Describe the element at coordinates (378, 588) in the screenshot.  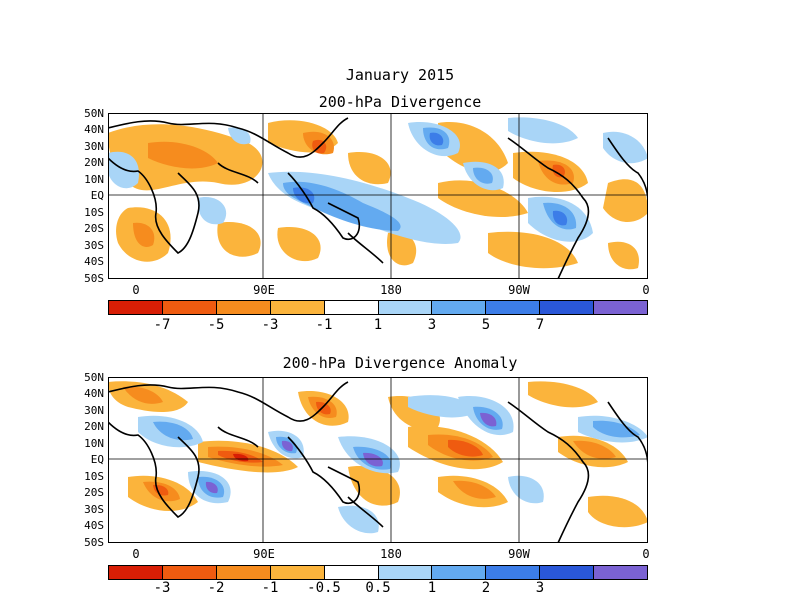
I see `colorbar-label: 0.5` at that location.